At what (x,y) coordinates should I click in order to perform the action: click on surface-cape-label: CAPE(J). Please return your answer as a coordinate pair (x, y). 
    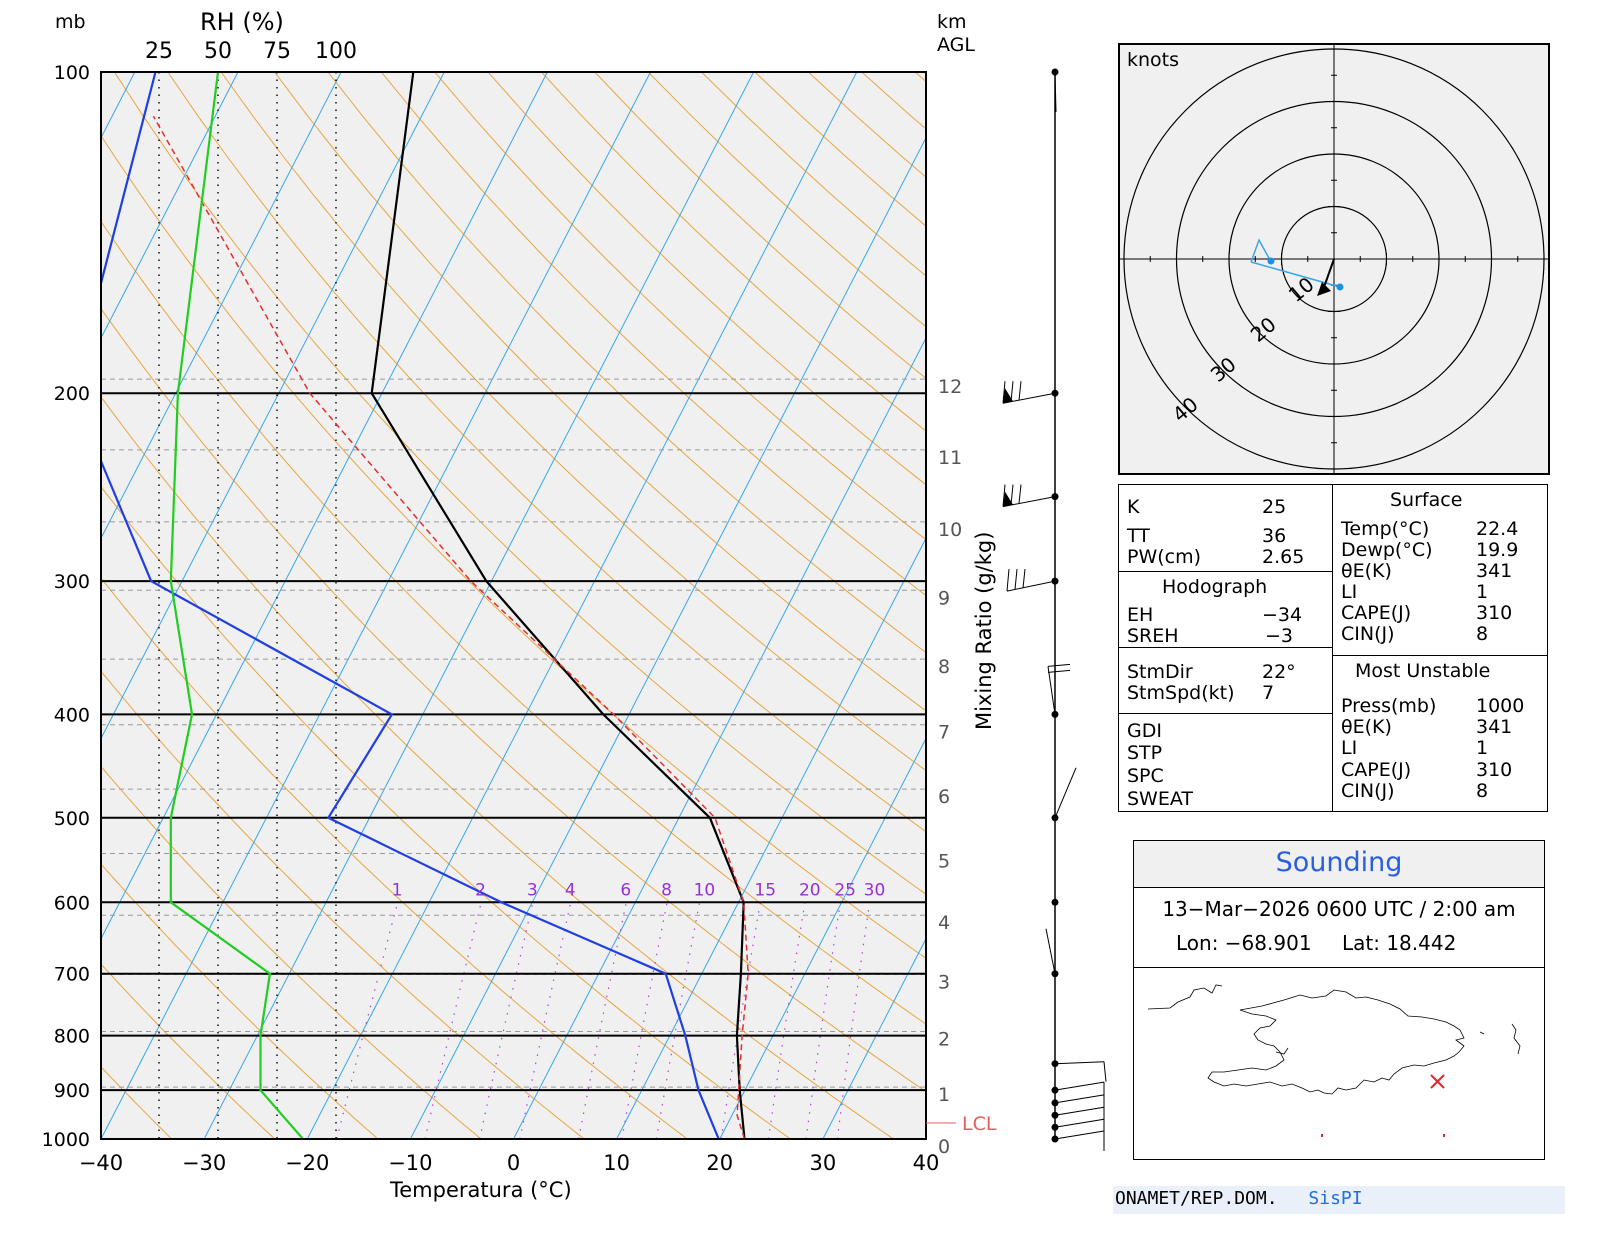
    Looking at the image, I should click on (1376, 613).